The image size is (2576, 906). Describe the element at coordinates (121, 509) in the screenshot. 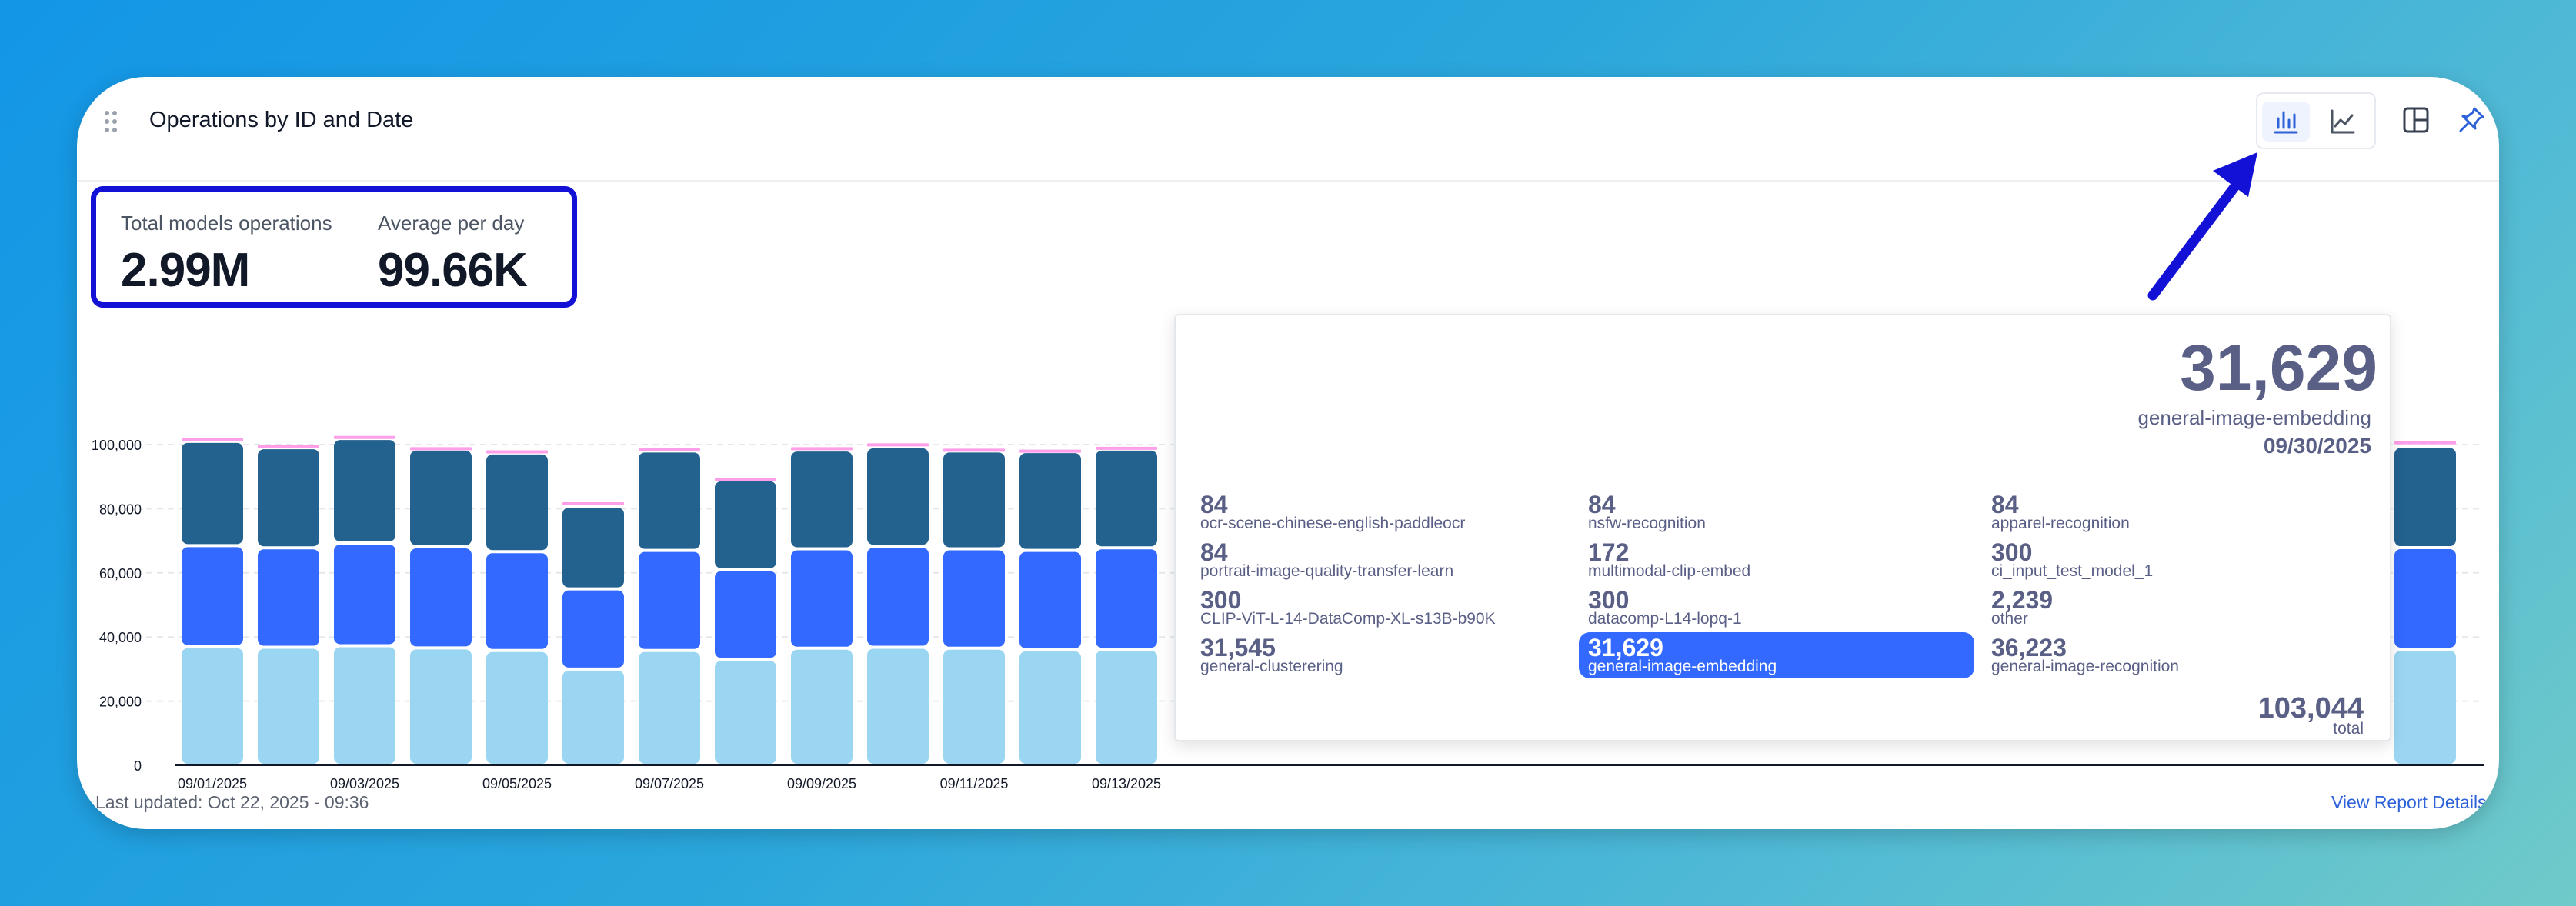

I see `y-tick-label: 80,000` at that location.